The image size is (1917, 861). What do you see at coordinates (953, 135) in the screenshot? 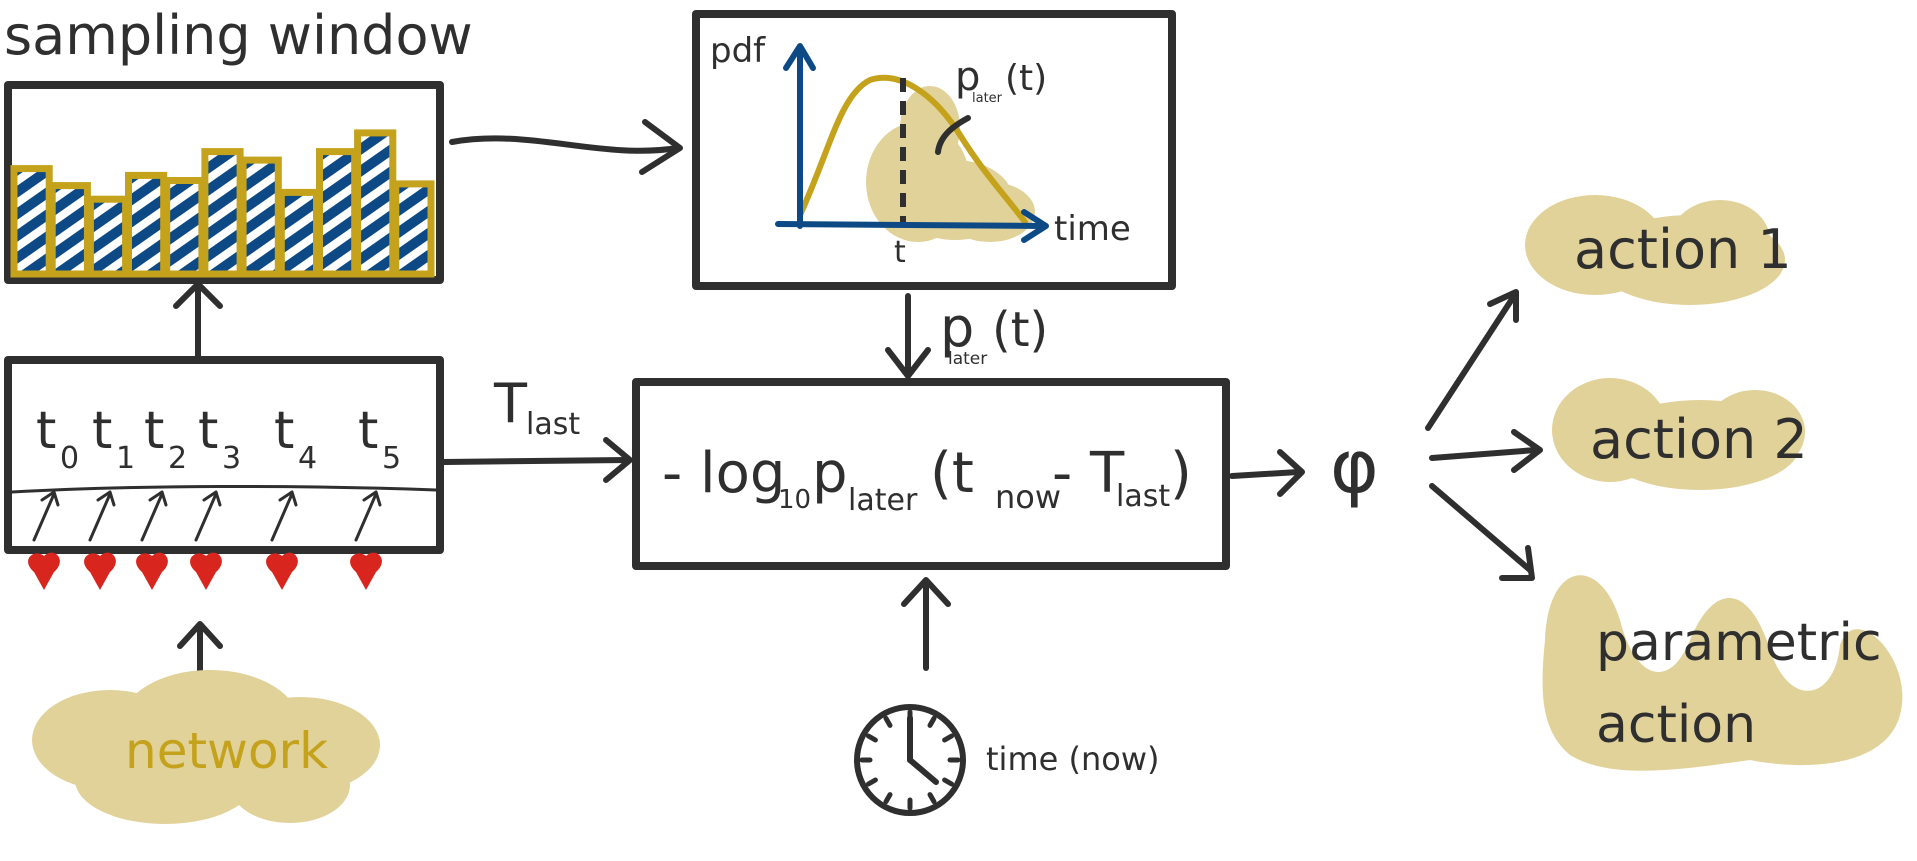
I see `pdf-label-leader` at bounding box center [953, 135].